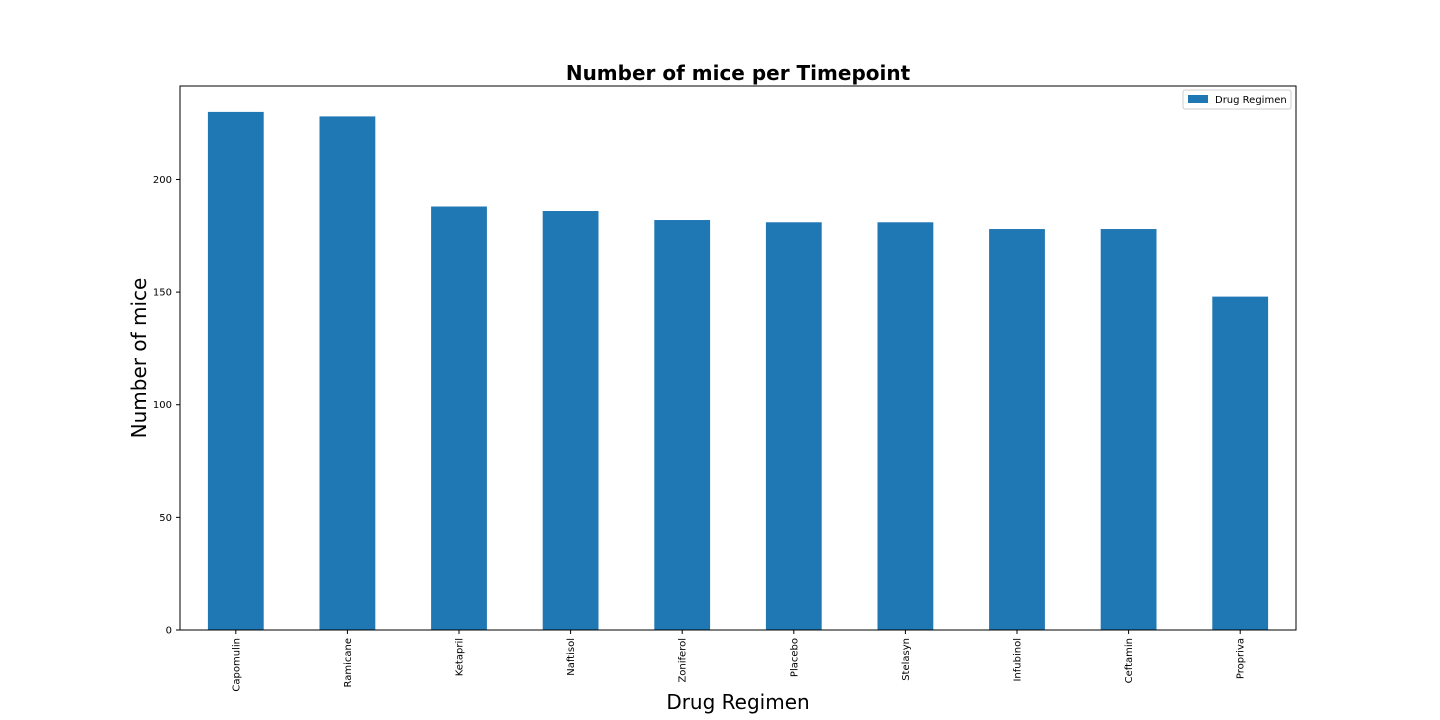  Describe the element at coordinates (139, 358) in the screenshot. I see `y-axis-label: Number of mice` at that location.